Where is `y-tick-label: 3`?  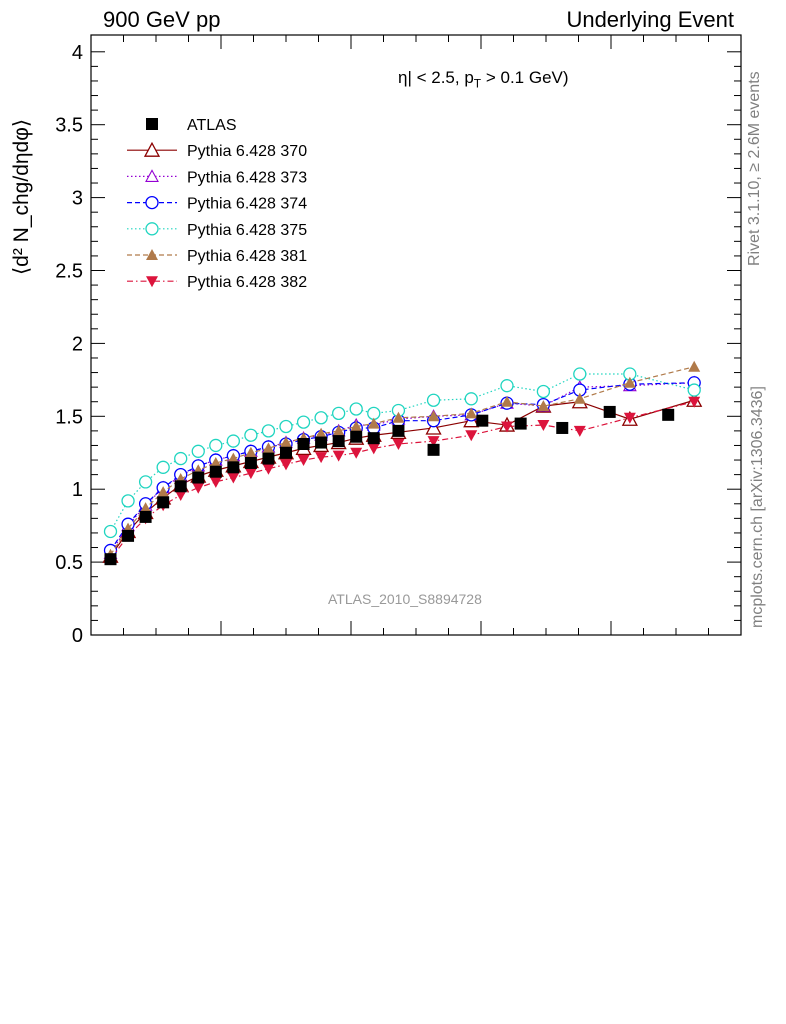
y-tick-label: 3 is located at coordinates (77, 199).